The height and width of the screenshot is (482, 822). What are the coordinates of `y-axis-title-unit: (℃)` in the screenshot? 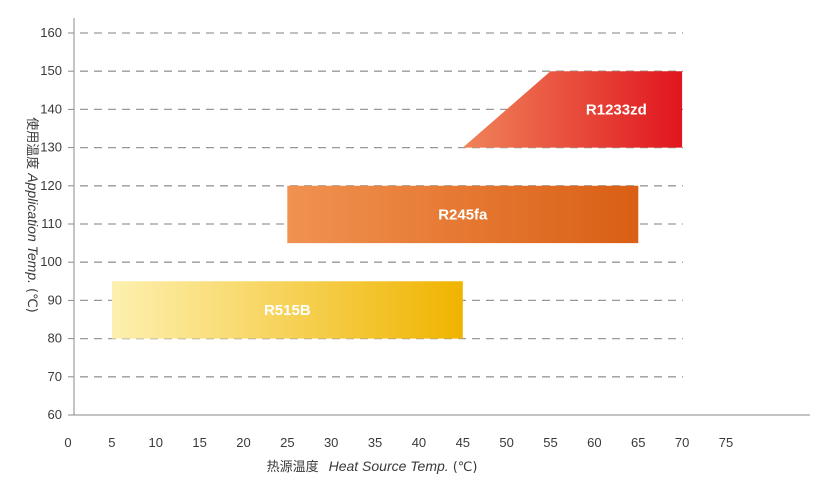 It's located at (31, 300).